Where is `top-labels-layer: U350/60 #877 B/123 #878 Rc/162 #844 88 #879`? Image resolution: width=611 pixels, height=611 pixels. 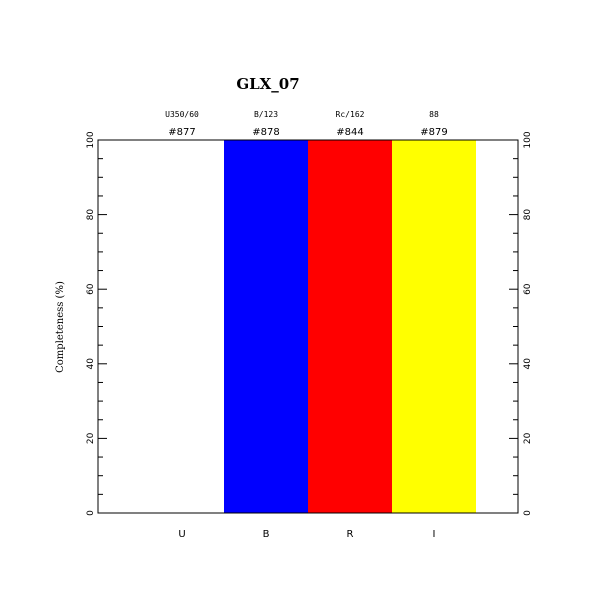
top-labels-layer: U350/60 #877 B/123 #878 Rc/162 #844 88 #879 is located at coordinates (306, 124).